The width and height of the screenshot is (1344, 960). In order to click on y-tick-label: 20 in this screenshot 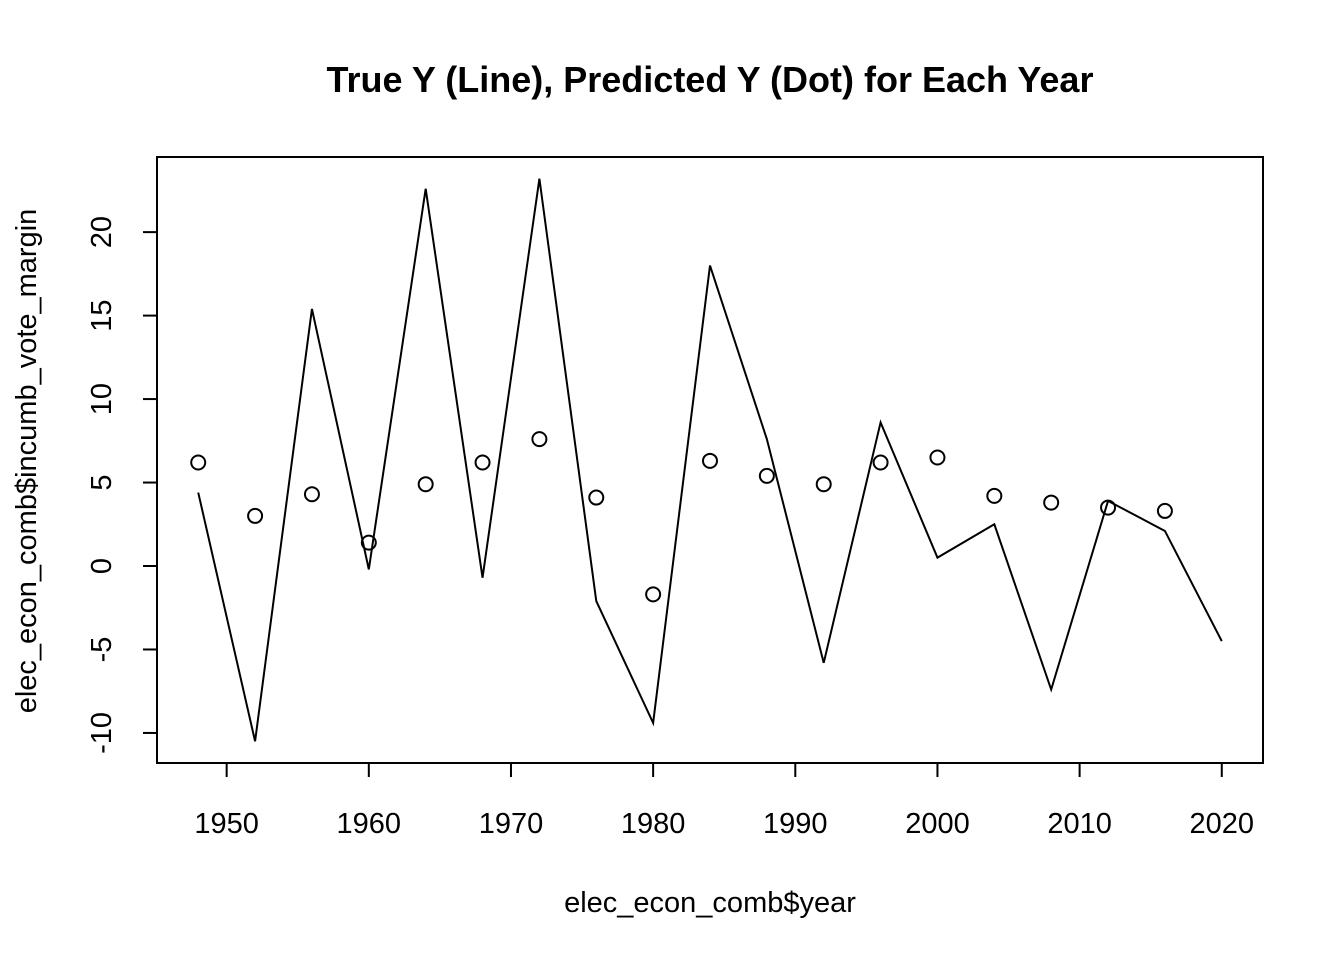, I will do `click(102, 232)`.